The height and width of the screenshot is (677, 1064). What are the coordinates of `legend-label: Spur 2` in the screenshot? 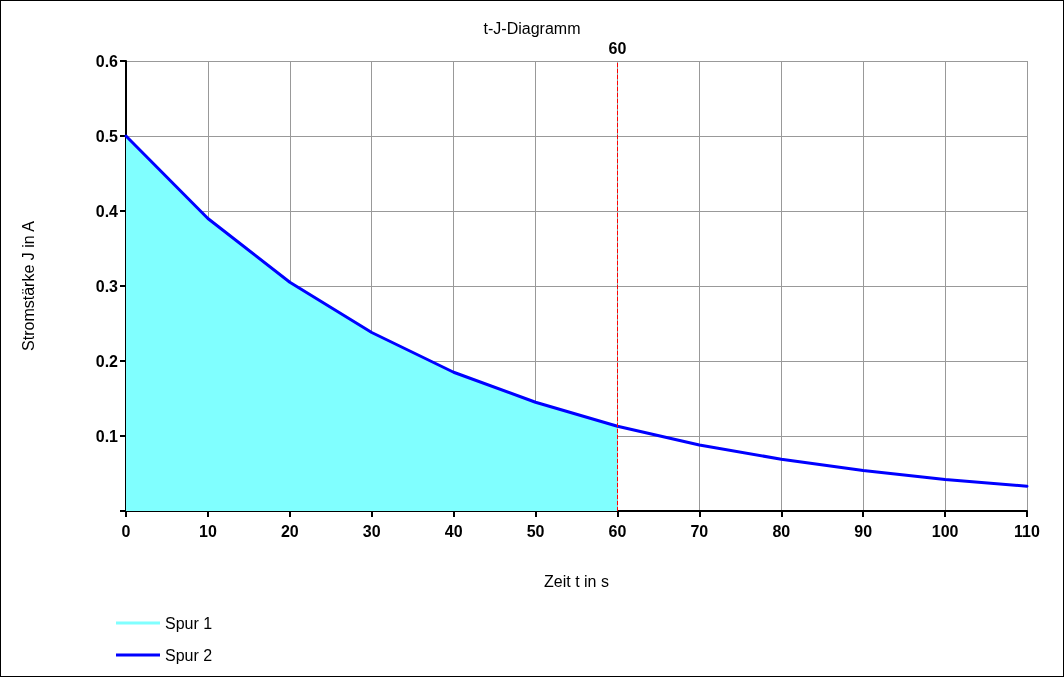 It's located at (189, 655).